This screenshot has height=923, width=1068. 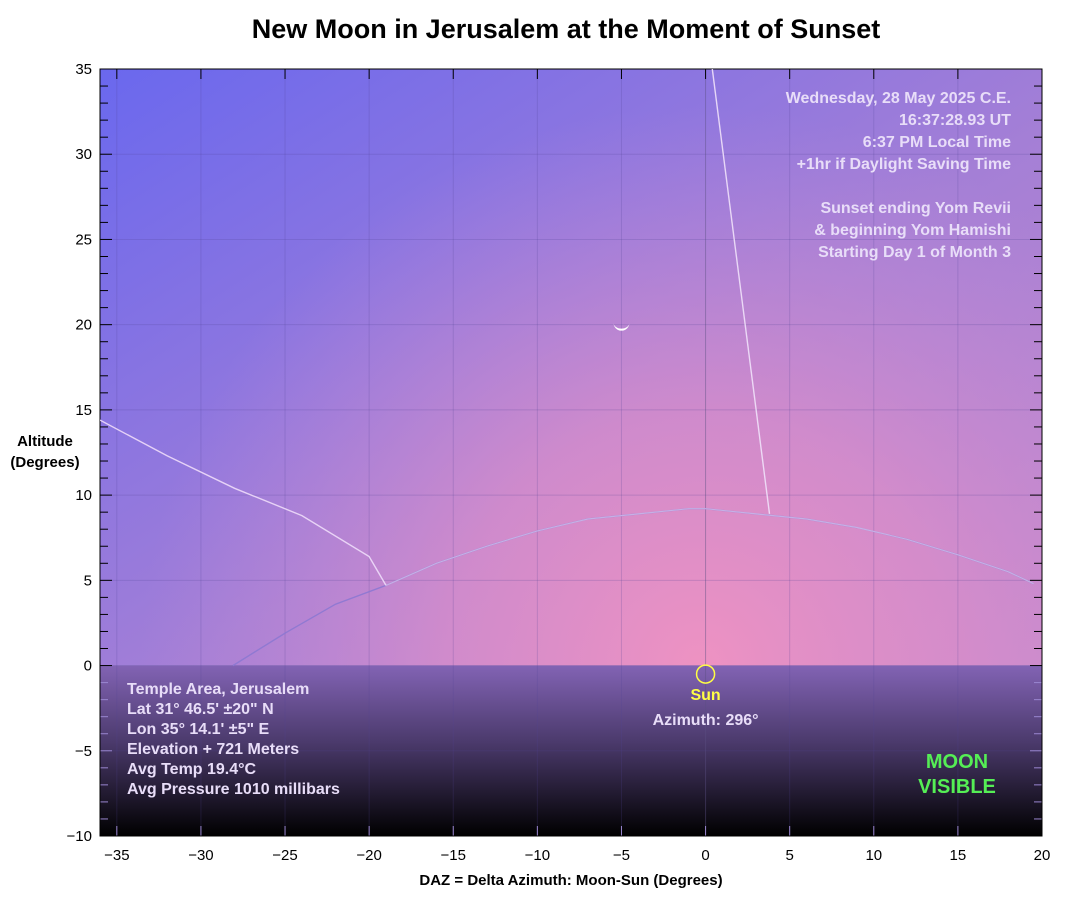 What do you see at coordinates (621, 326) in the screenshot?
I see `moon-crescent` at bounding box center [621, 326].